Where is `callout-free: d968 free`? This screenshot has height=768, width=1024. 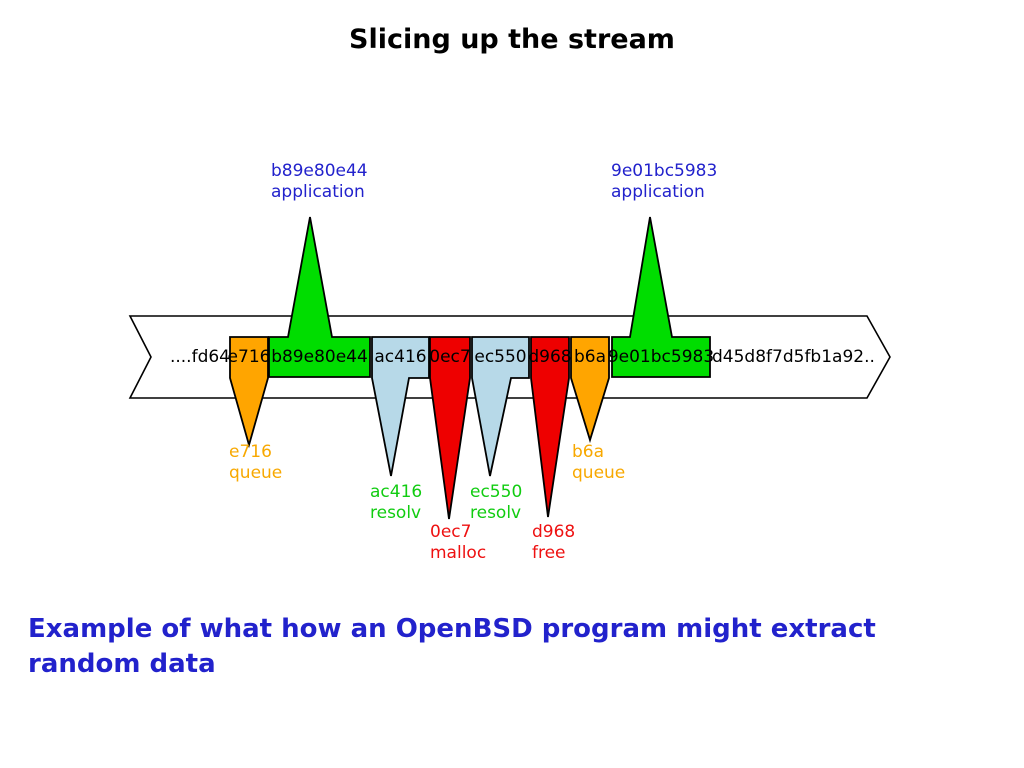 callout-free: d968 free is located at coordinates (553, 543).